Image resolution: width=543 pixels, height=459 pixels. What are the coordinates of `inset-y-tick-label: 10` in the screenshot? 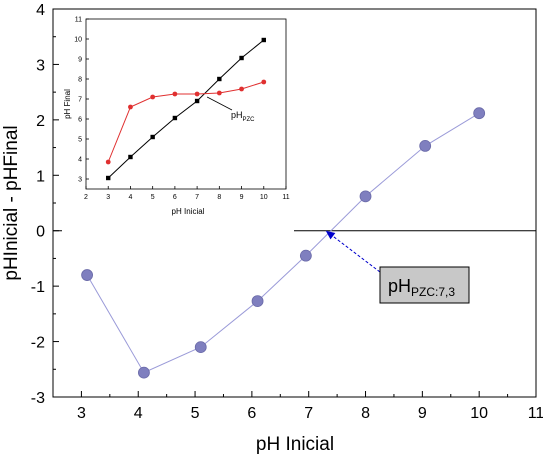 It's located at (78, 40).